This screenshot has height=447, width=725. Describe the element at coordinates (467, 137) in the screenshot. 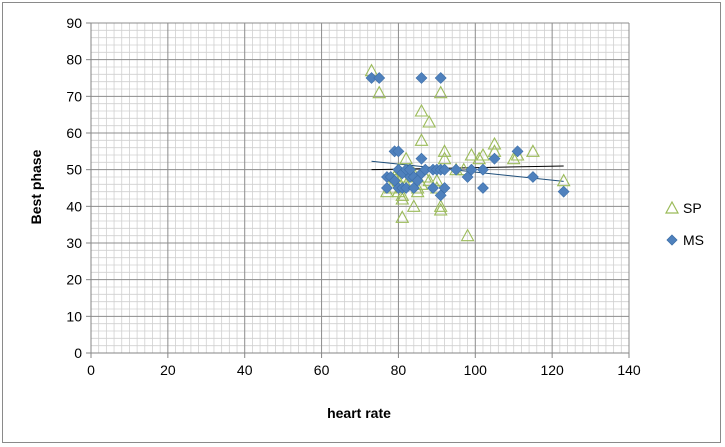

I see `series-ms` at that location.